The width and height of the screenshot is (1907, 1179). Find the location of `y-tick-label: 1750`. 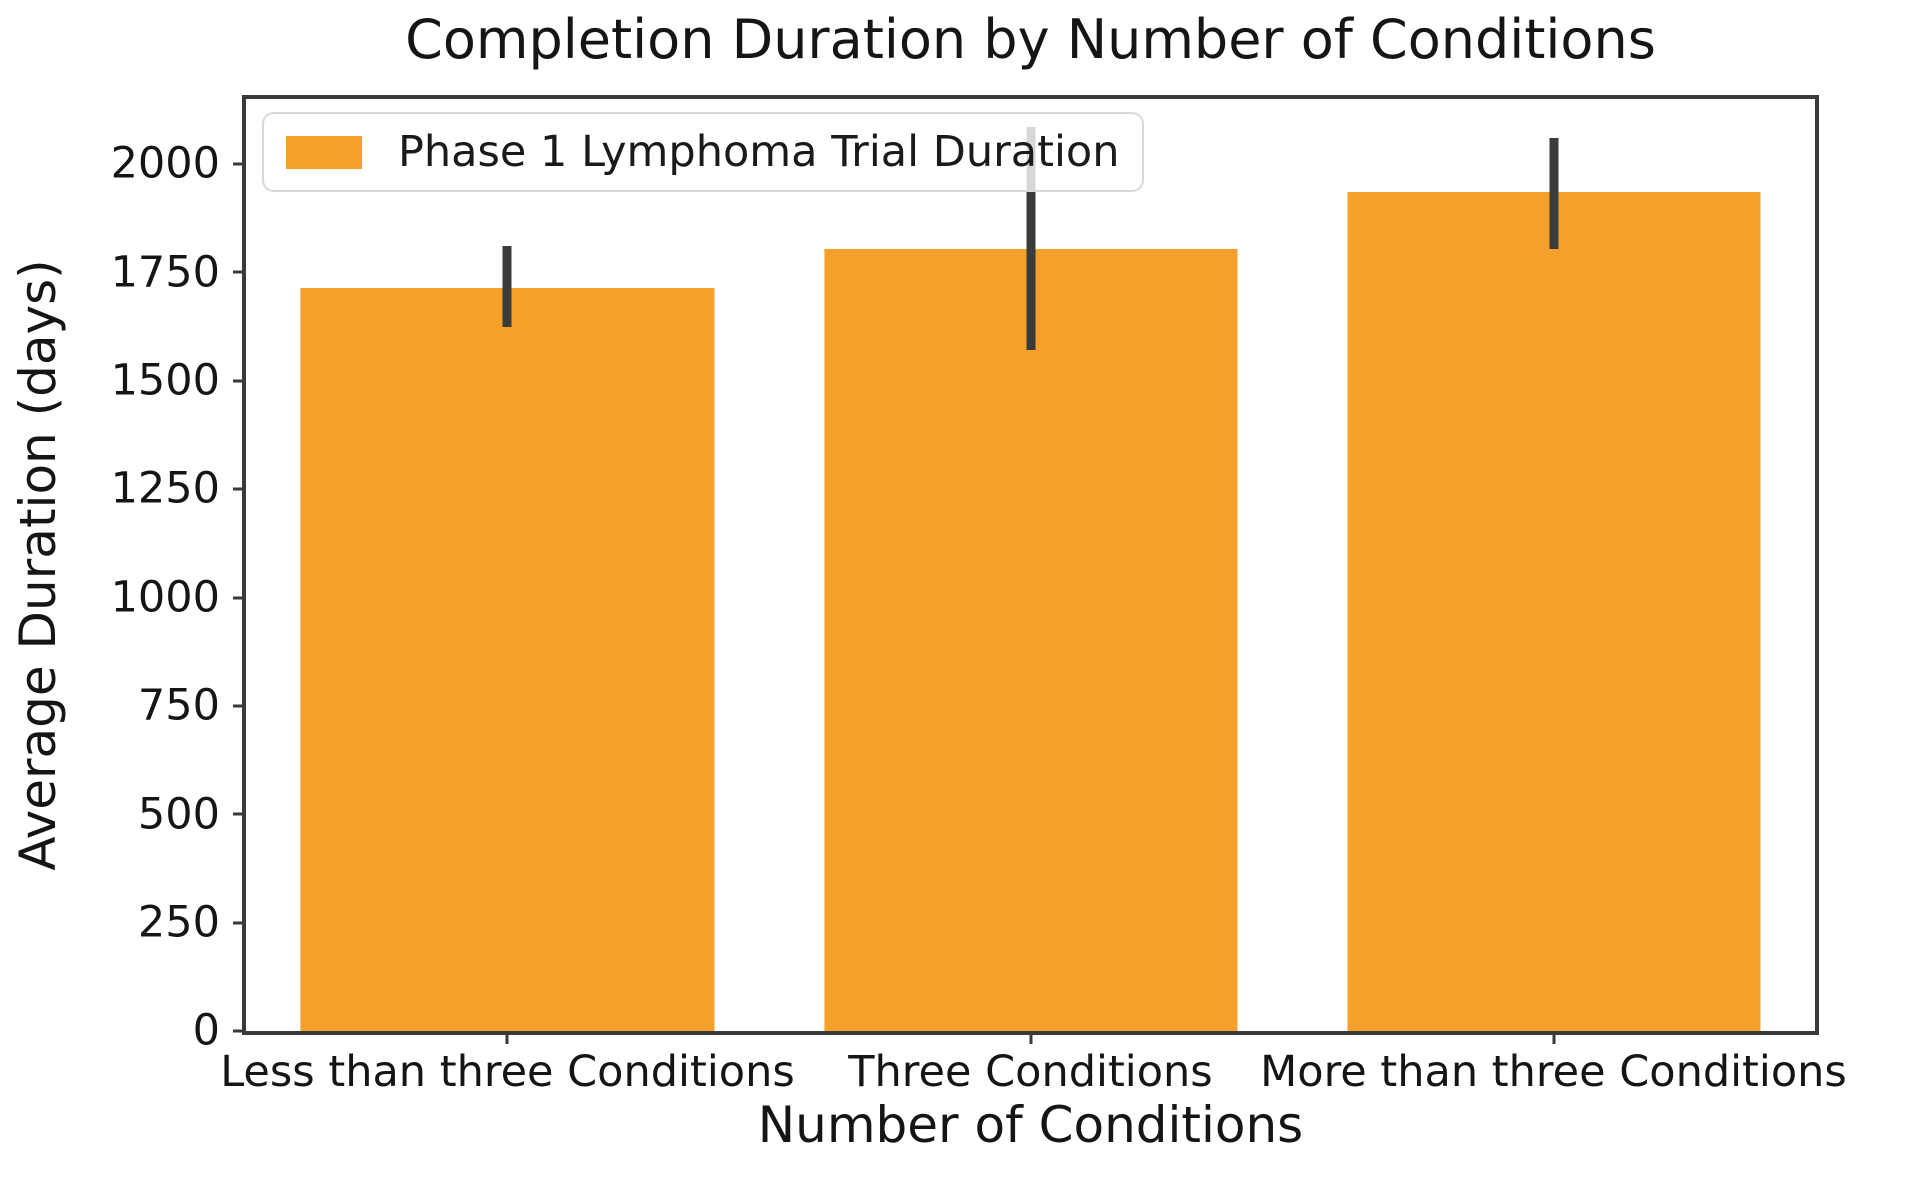

y-tick-label: 1750 is located at coordinates (165, 272).